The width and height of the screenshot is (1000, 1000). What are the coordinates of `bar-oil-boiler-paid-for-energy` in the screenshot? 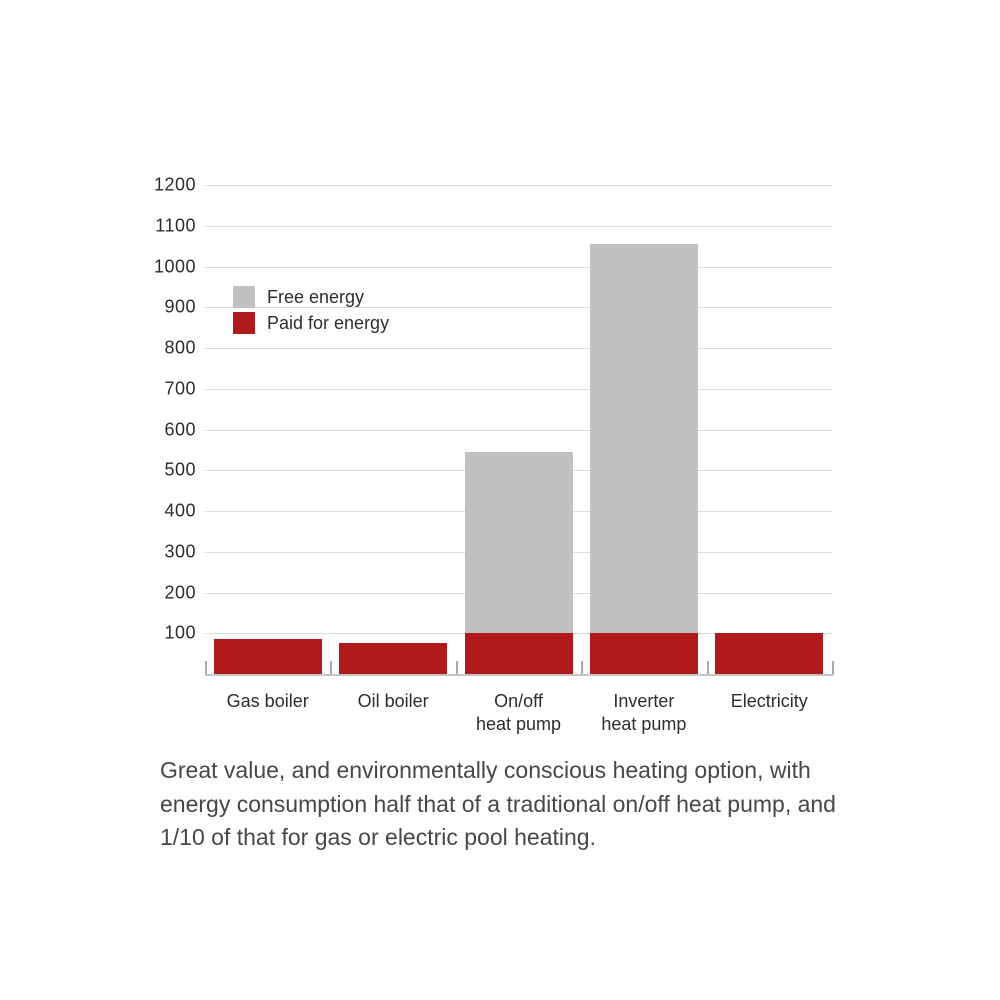 It's located at (393, 658).